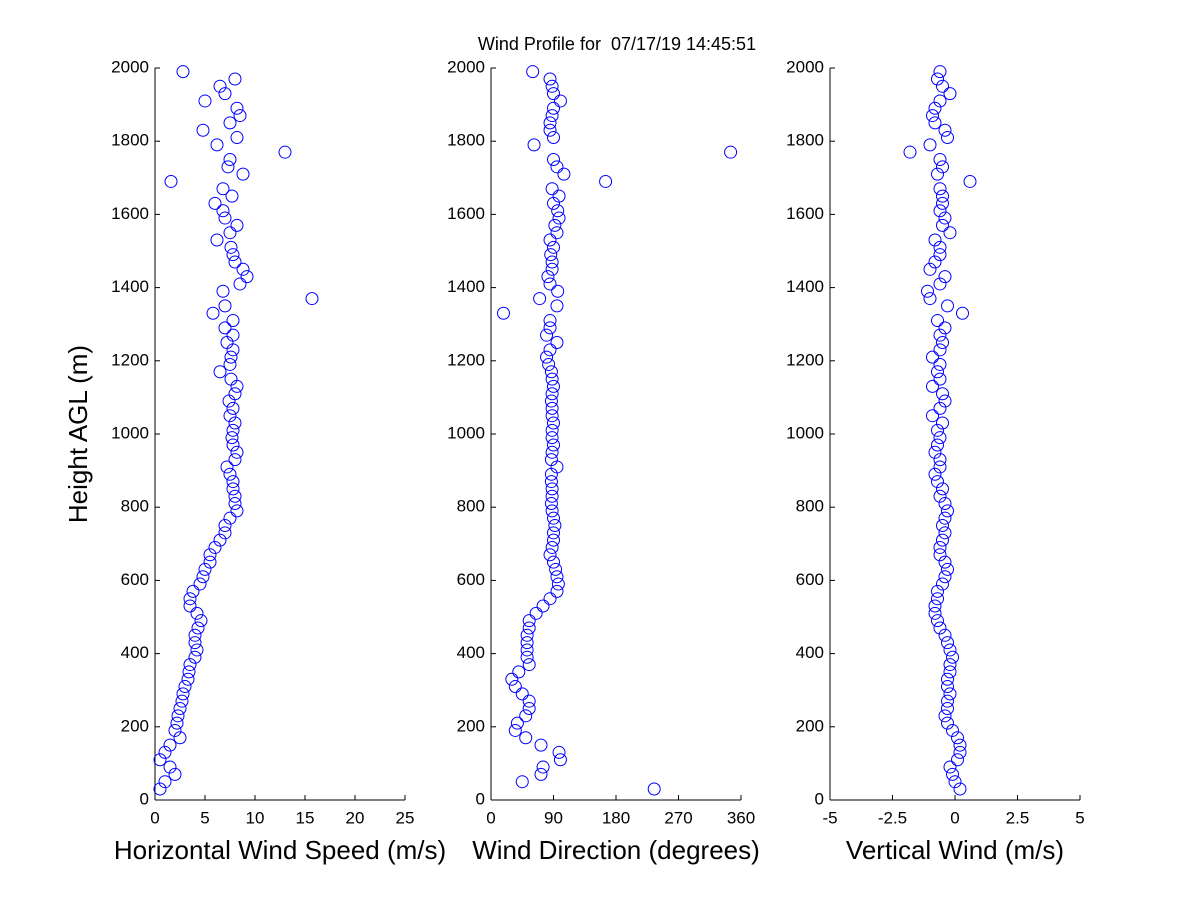  What do you see at coordinates (466, 359) in the screenshot?
I see `y-tick-label: 1200` at bounding box center [466, 359].